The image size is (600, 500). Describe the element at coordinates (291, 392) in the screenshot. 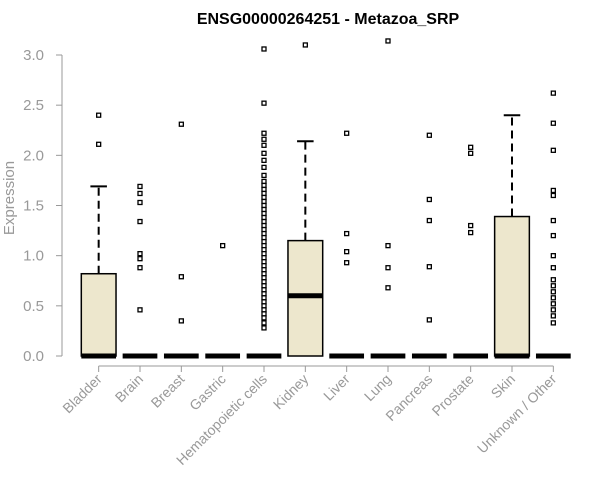

I see `x-tick-label: Kidney` at that location.